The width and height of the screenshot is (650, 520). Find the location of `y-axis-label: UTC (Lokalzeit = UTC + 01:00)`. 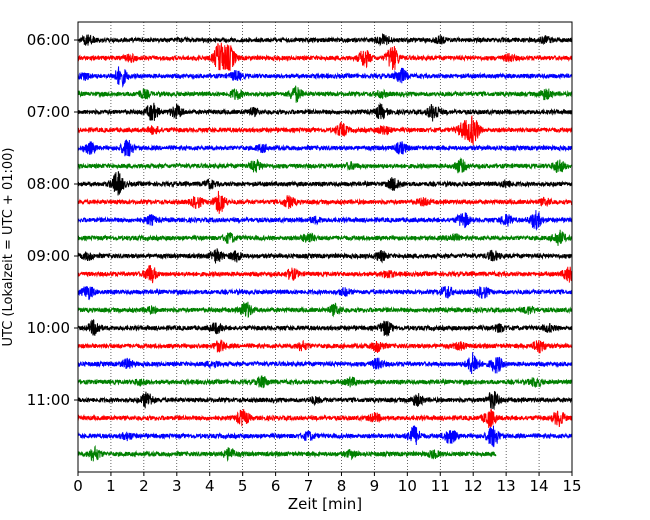

y-axis-label: UTC (Lokalzeit = UTC + 01:00) is located at coordinates (8, 247).